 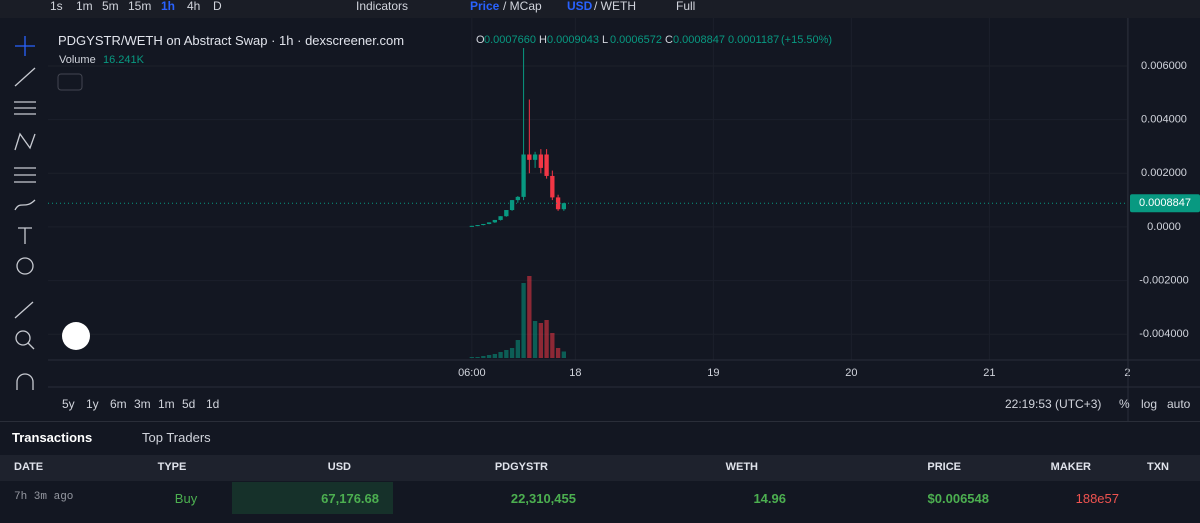 I want to click on column-header: TYPE, so click(x=172, y=467).